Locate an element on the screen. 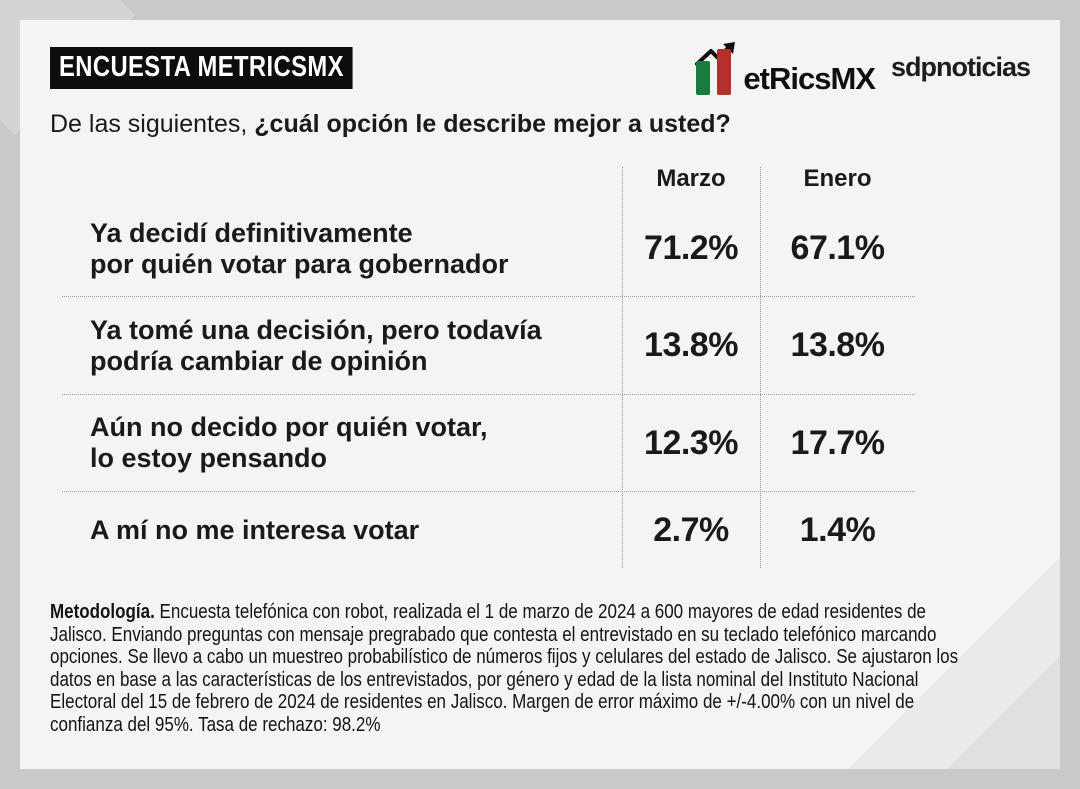 The height and width of the screenshot is (789, 1080). sdpnoticias-wordmark: sdpnoticias is located at coordinates (960, 66).